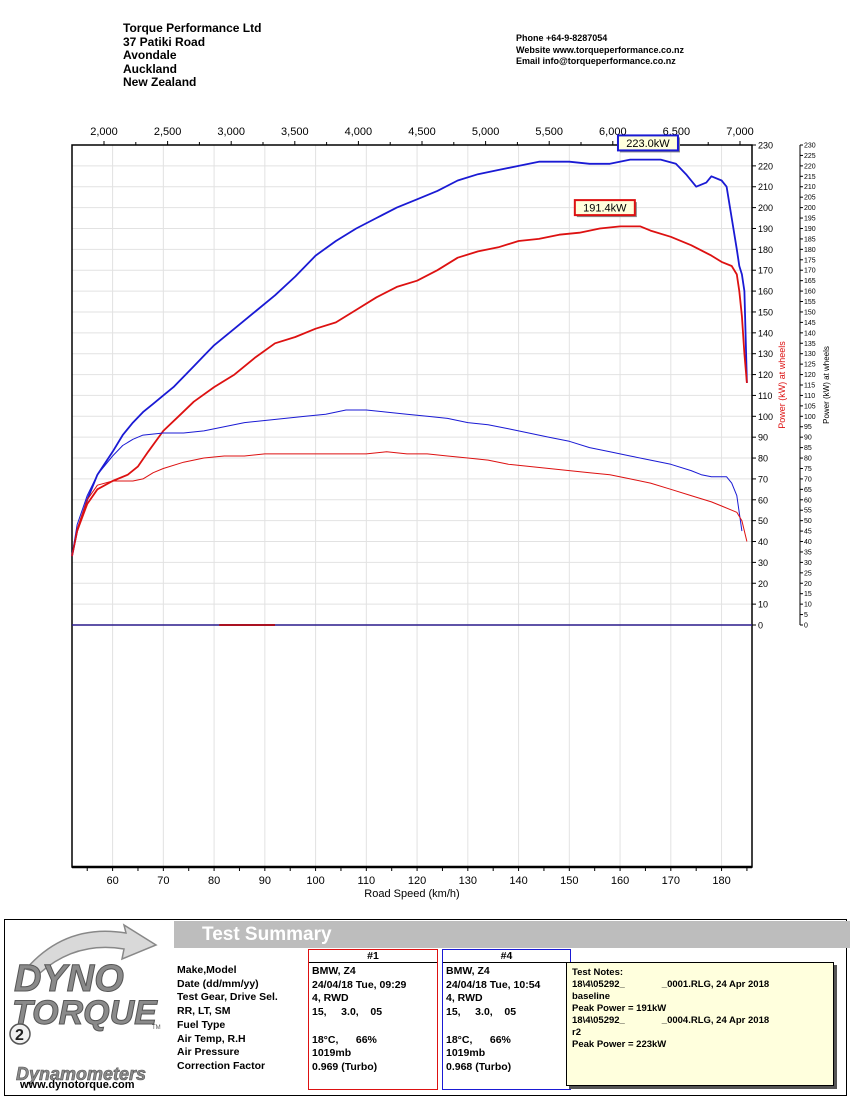 This screenshot has width=850, height=1100. What do you see at coordinates (671, 1020) in the screenshot?
I see `notes-file-2: 18\4\05292_ _0004.RLG, 24 Apr 2018` at bounding box center [671, 1020].